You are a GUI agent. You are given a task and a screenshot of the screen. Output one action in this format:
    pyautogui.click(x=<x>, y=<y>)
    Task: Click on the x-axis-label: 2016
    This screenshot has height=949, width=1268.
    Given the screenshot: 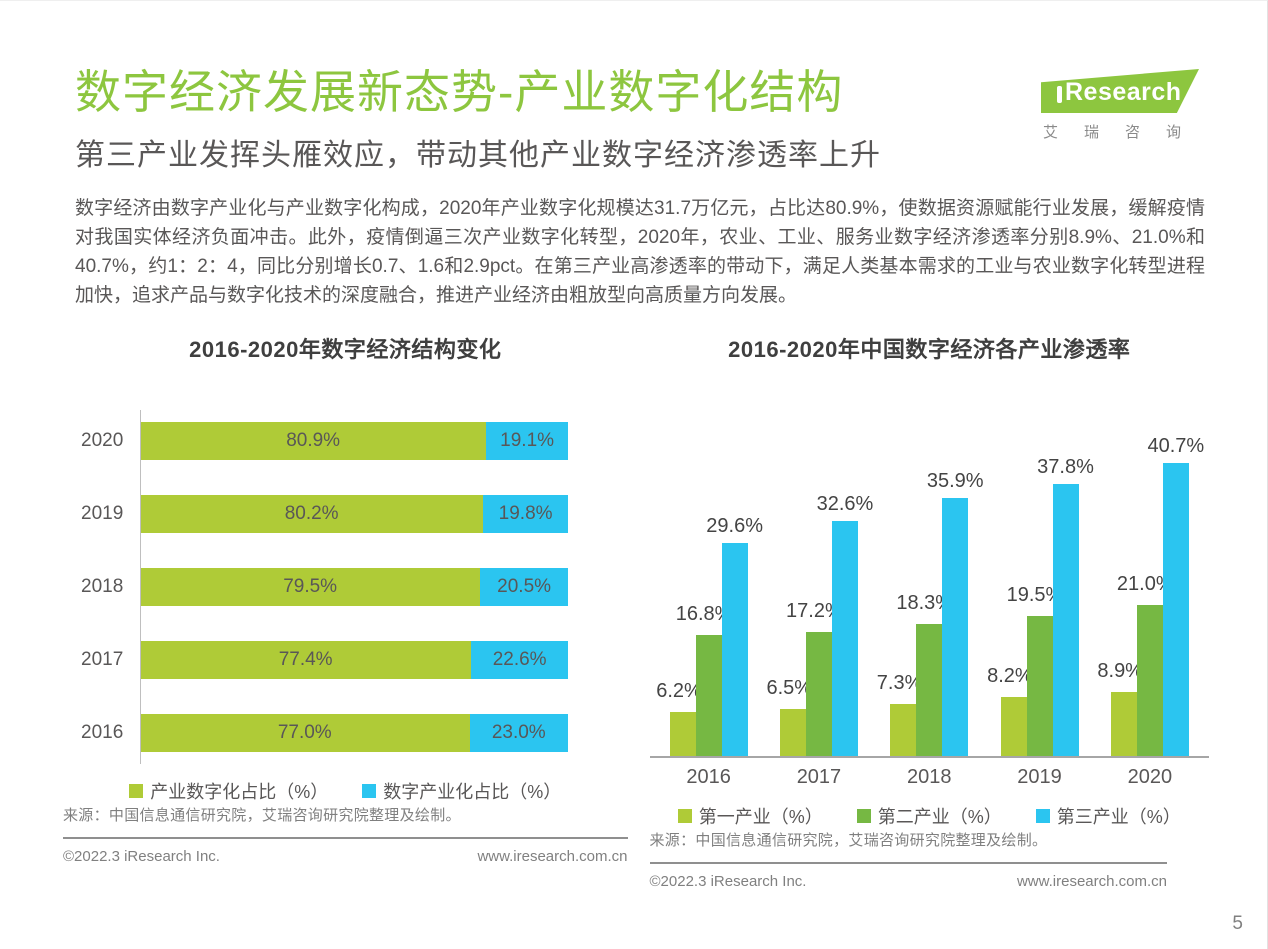 What is the action you would take?
    pyautogui.click(x=708, y=777)
    